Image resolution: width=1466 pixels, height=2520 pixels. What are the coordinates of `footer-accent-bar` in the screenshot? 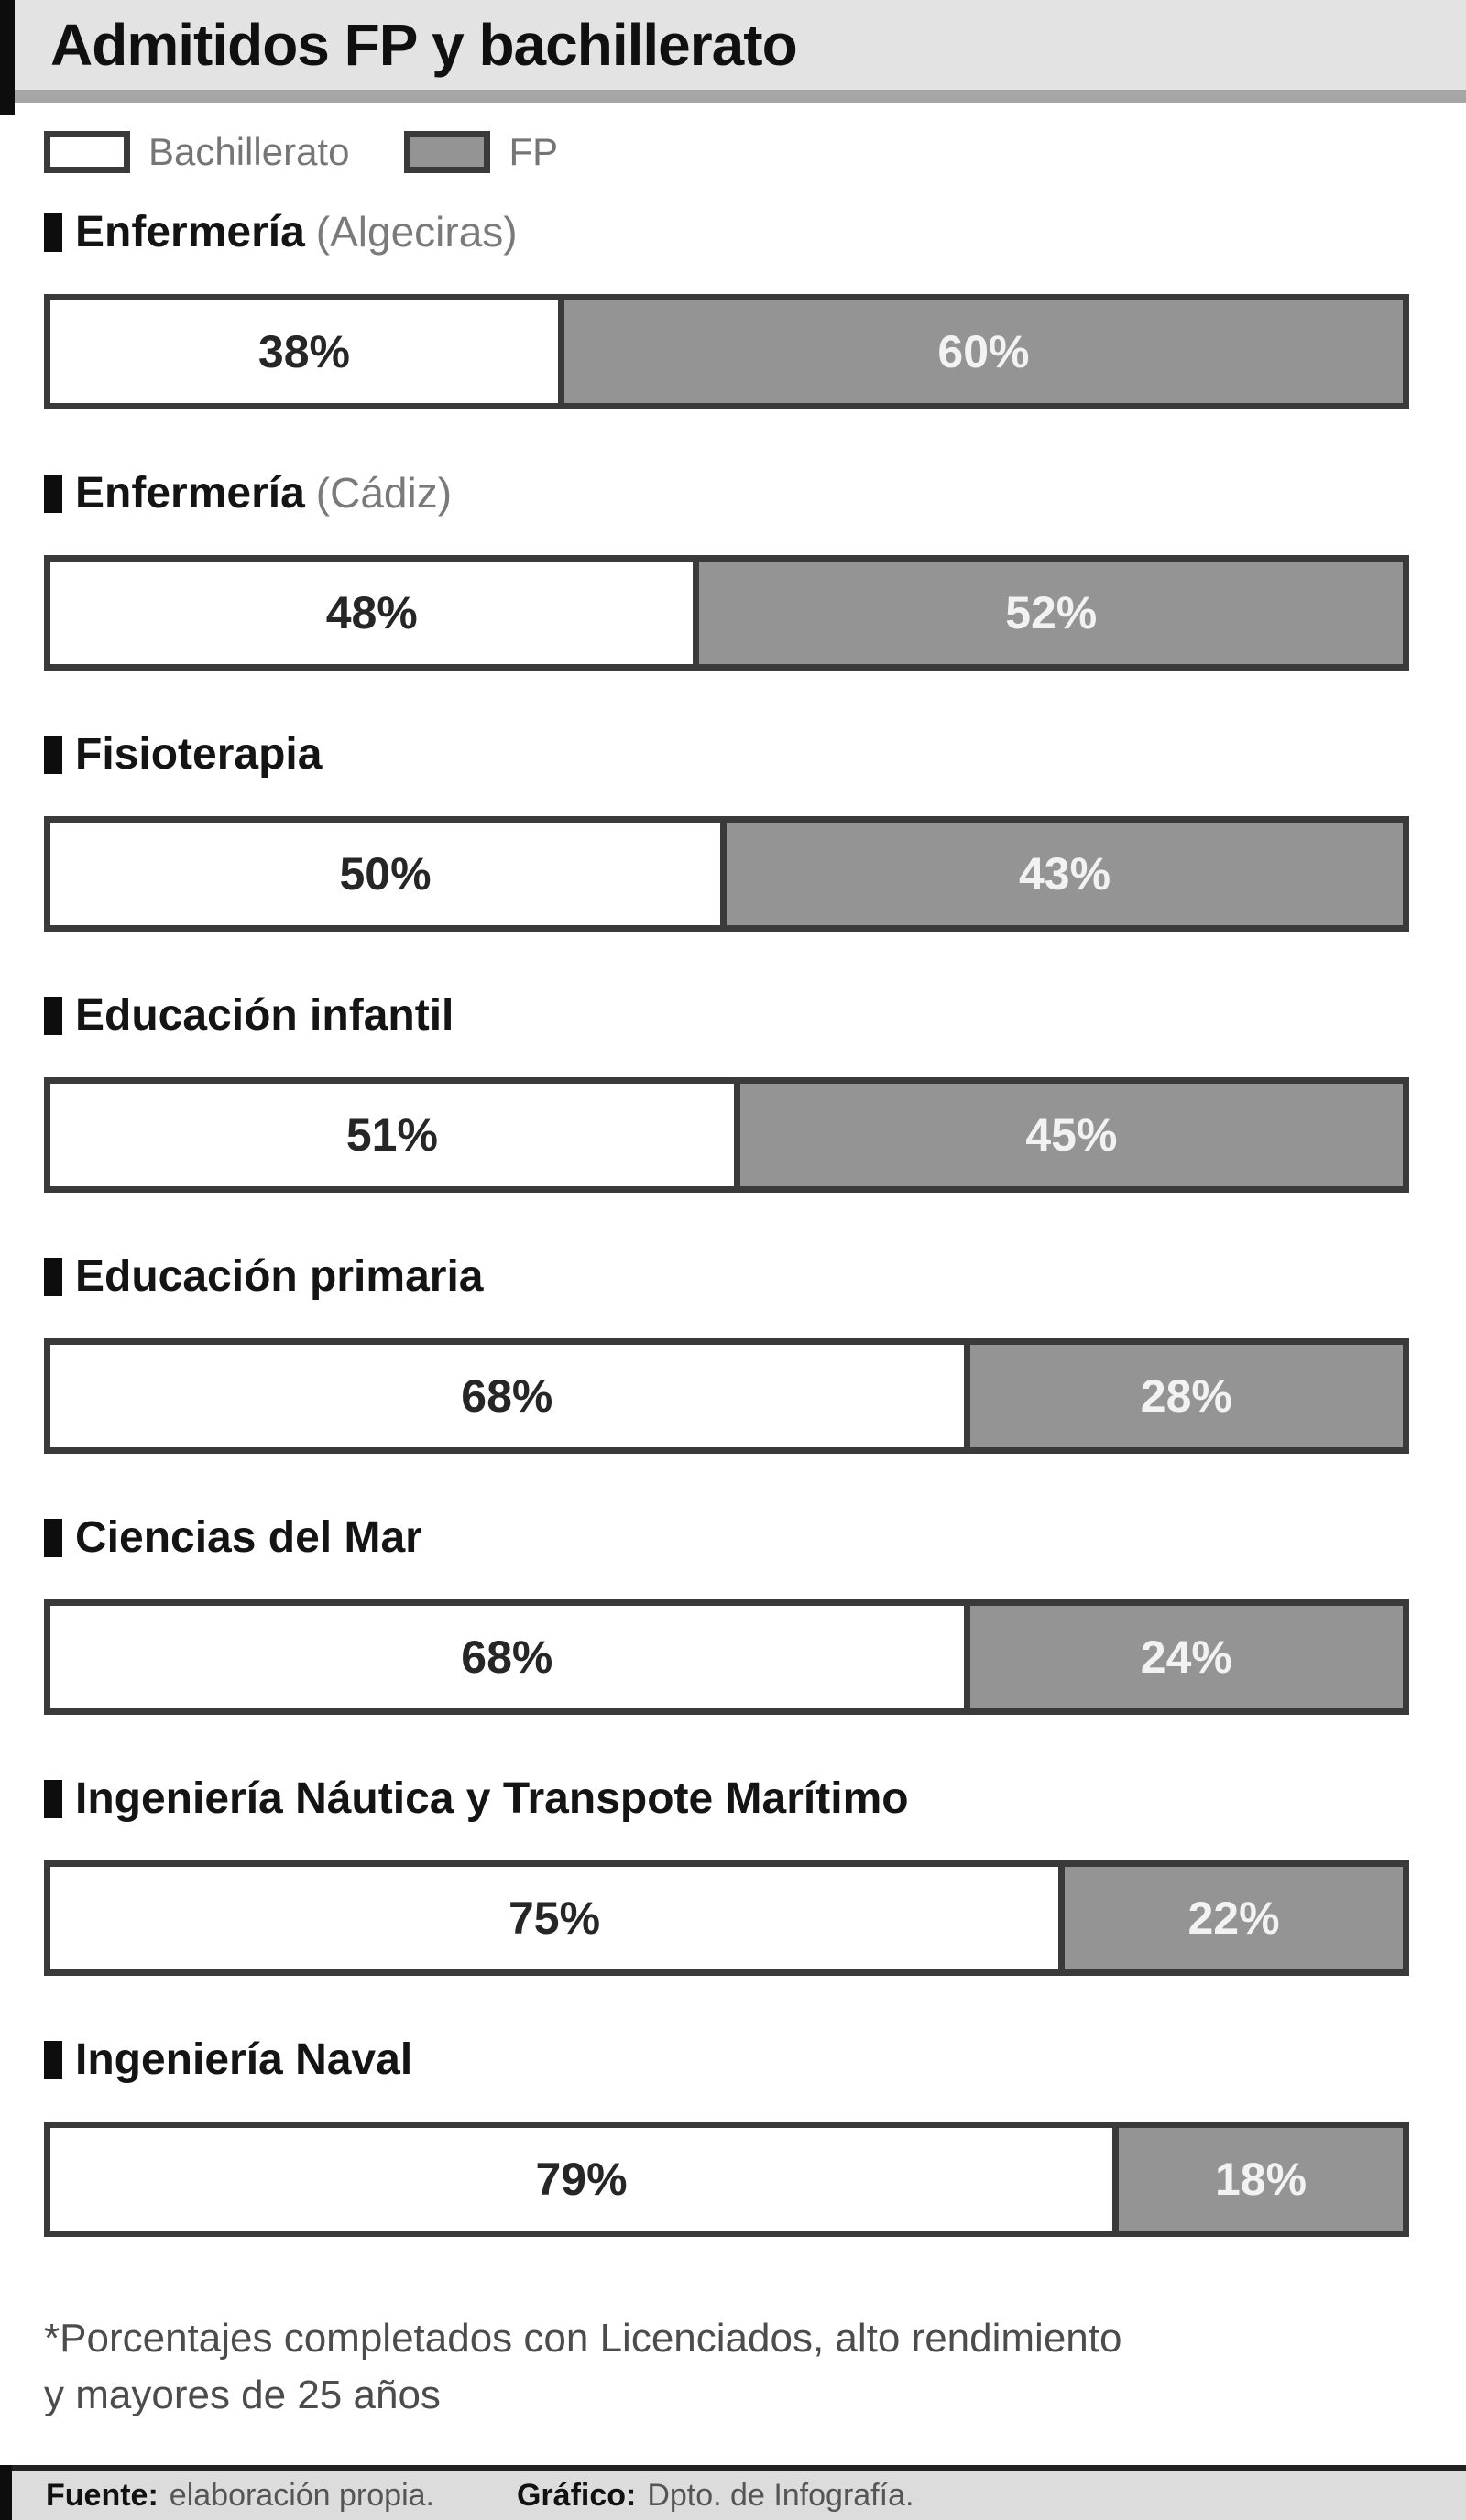 It's located at (6, 2492).